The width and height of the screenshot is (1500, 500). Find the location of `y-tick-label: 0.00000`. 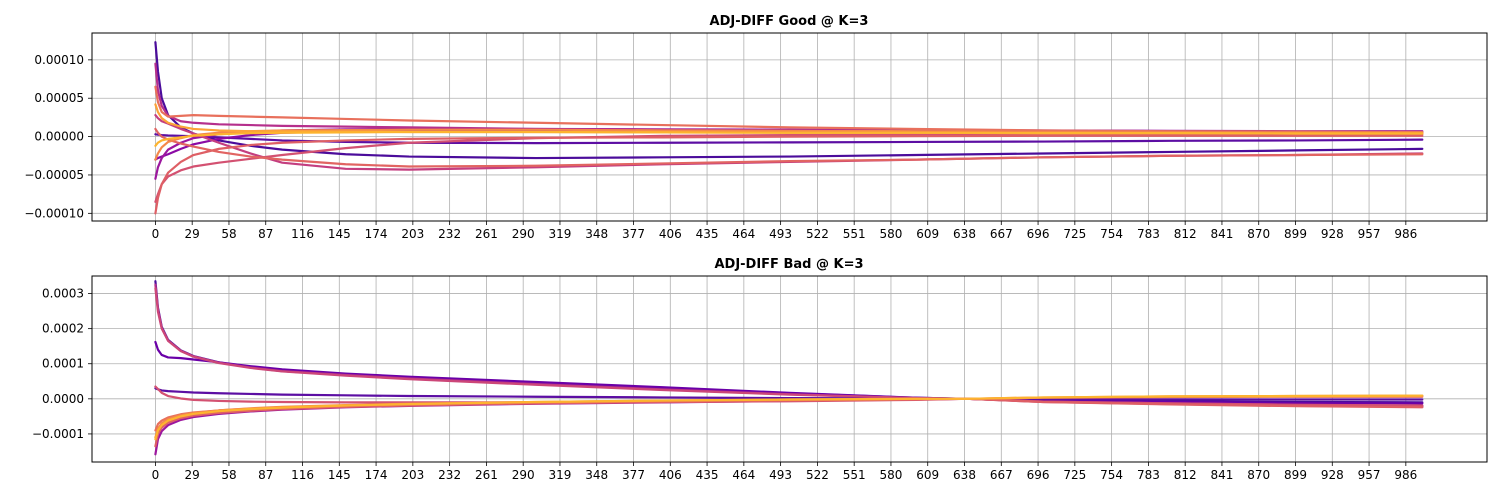

y-tick-label: 0.00000 is located at coordinates (59, 137).